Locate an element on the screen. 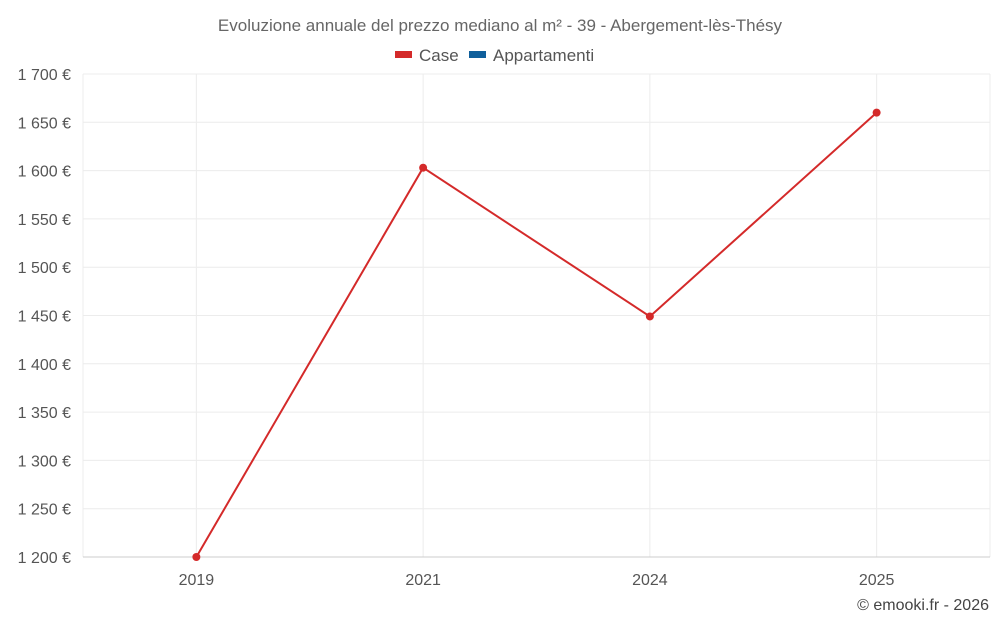 This screenshot has height=625, width=1000. y-tick-label: 1 500 € is located at coordinates (44, 268).